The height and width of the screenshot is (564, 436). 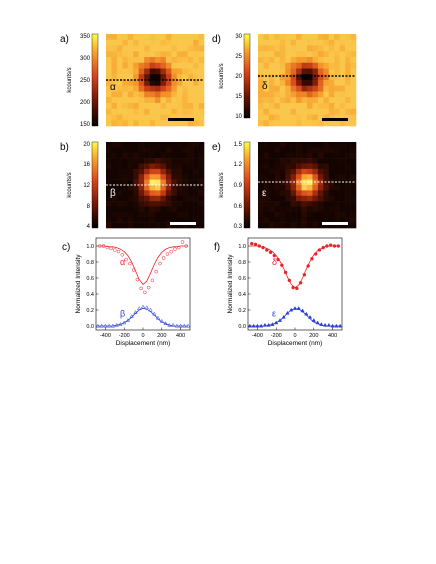 I want to click on x-tick-label: 400, so click(x=180, y=336).